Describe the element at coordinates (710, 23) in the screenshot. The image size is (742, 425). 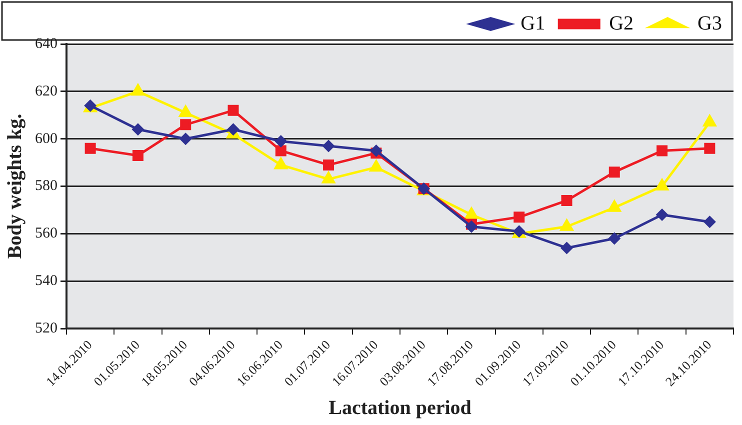
I see `legend-label: G3` at that location.